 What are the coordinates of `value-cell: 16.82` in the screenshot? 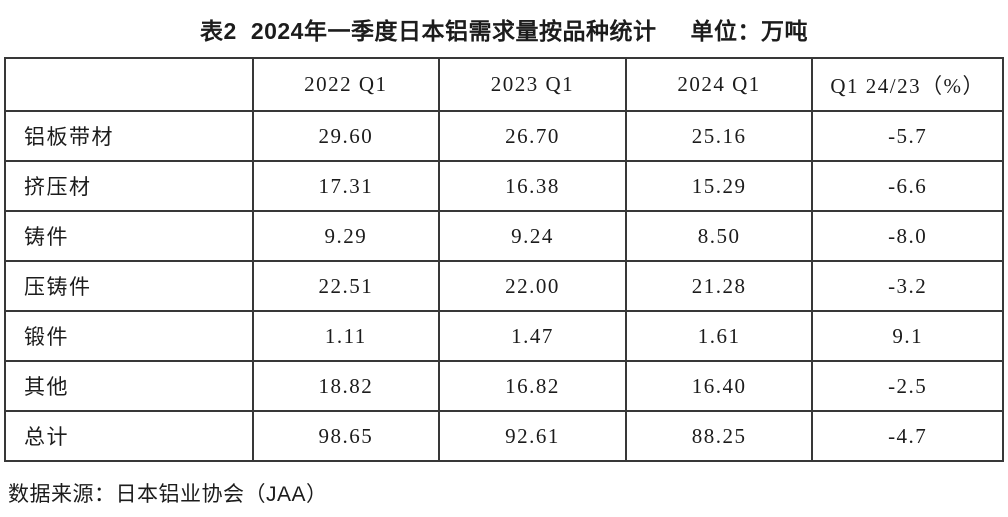 It's located at (532, 386).